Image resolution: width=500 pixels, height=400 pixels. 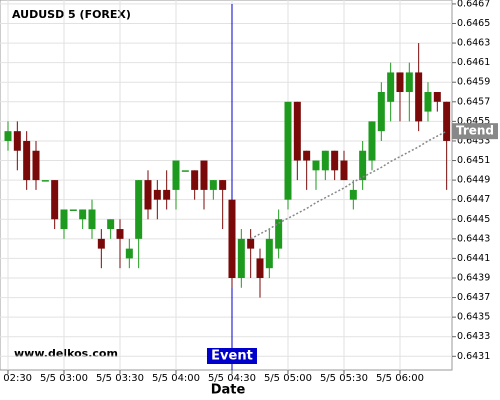 What do you see at coordinates (473, 82) in the screenshot?
I see `y-tick-label: 0.6459` at bounding box center [473, 82].